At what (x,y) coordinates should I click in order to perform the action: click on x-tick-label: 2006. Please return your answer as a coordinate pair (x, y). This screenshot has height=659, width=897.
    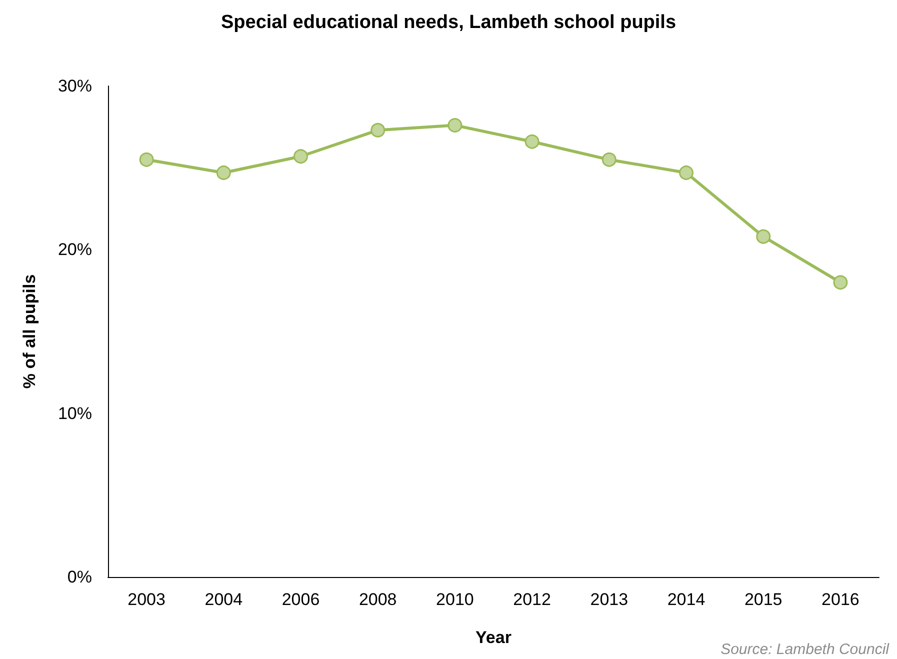
    Looking at the image, I should click on (301, 599).